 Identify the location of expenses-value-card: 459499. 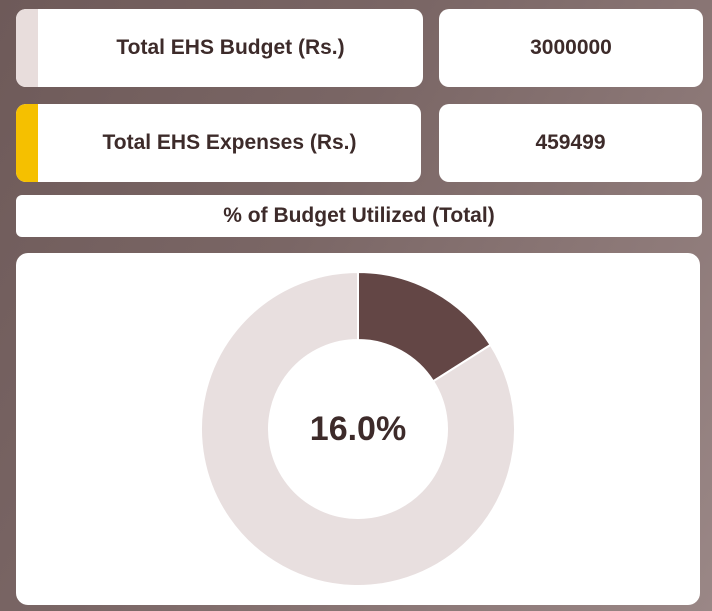
(570, 143).